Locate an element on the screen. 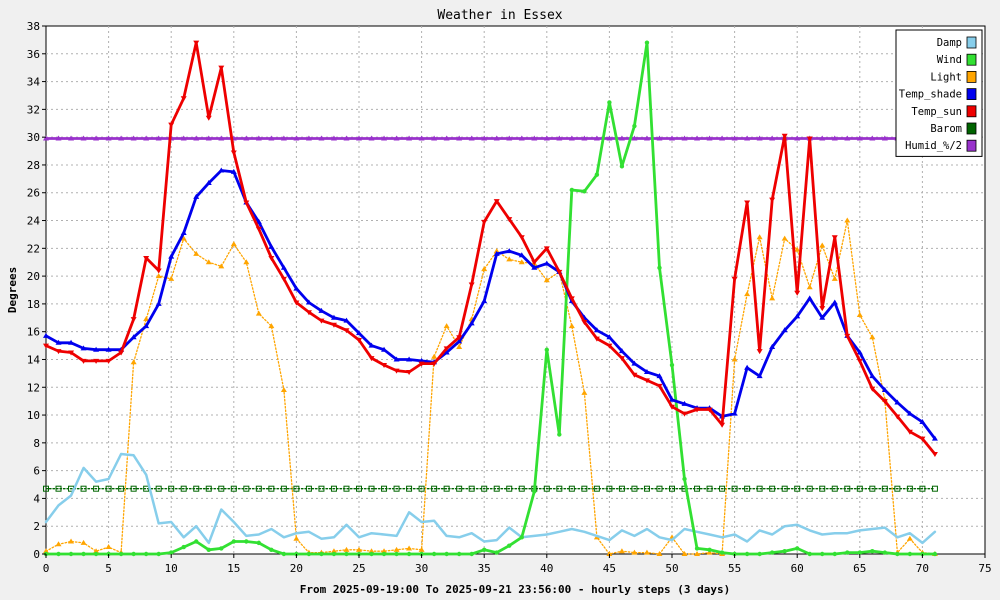 The width and height of the screenshot is (1000, 600). x-tick-label: 25 is located at coordinates (358, 568).